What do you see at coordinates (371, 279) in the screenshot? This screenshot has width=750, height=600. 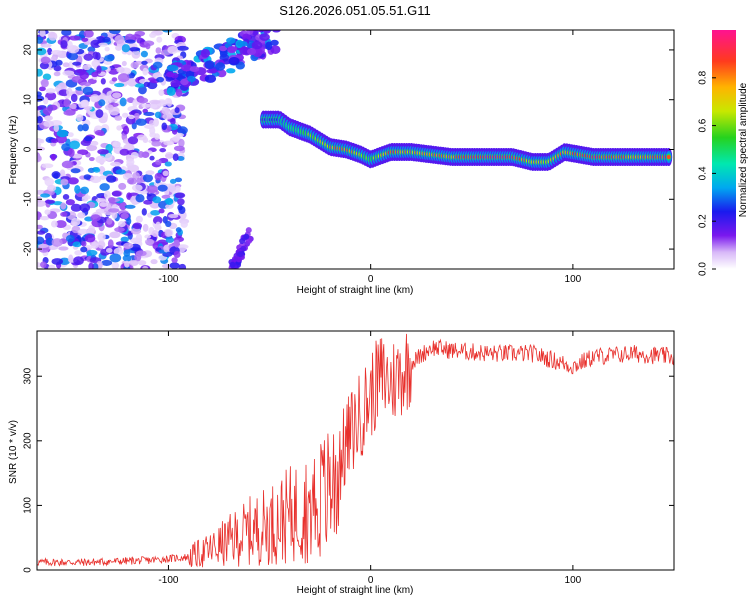 I see `heatmap-x-tick-label: 0` at bounding box center [371, 279].